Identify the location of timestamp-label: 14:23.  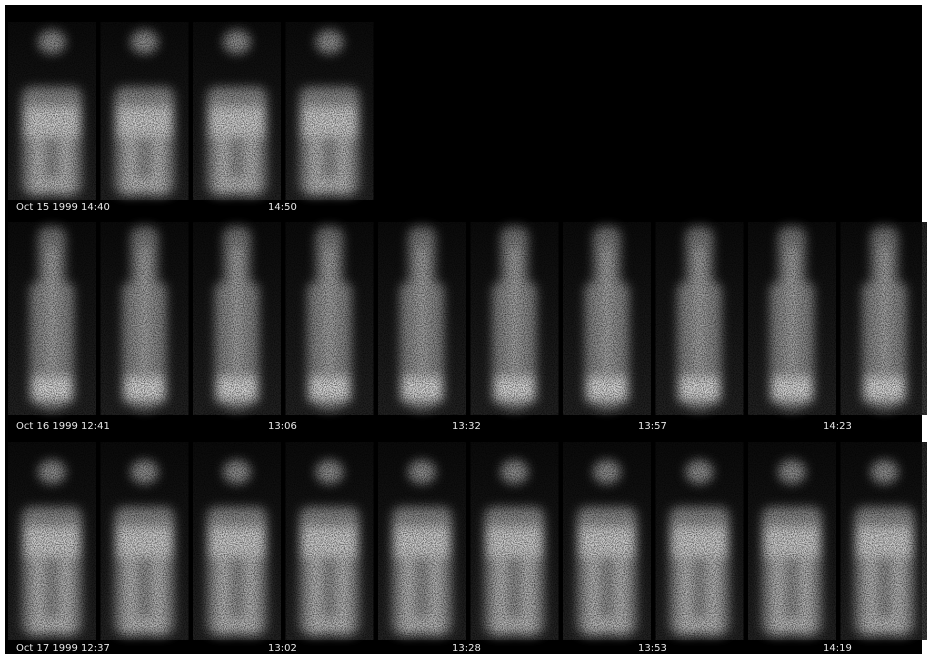
(837, 426).